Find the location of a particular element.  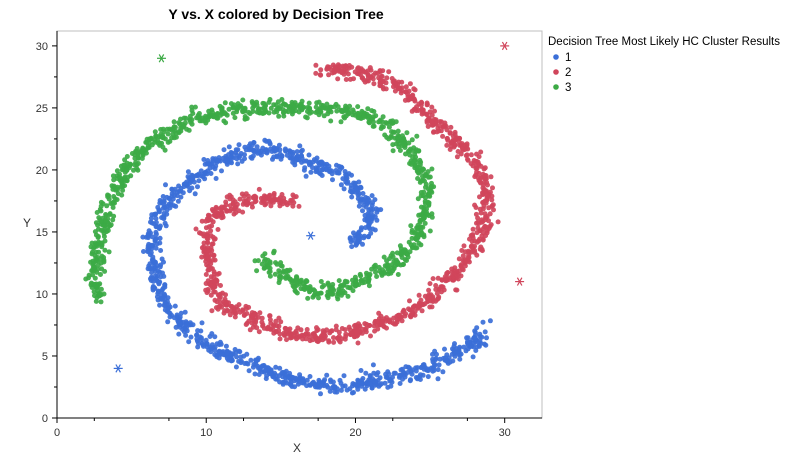

legend-item-1: 1 is located at coordinates (562, 58).